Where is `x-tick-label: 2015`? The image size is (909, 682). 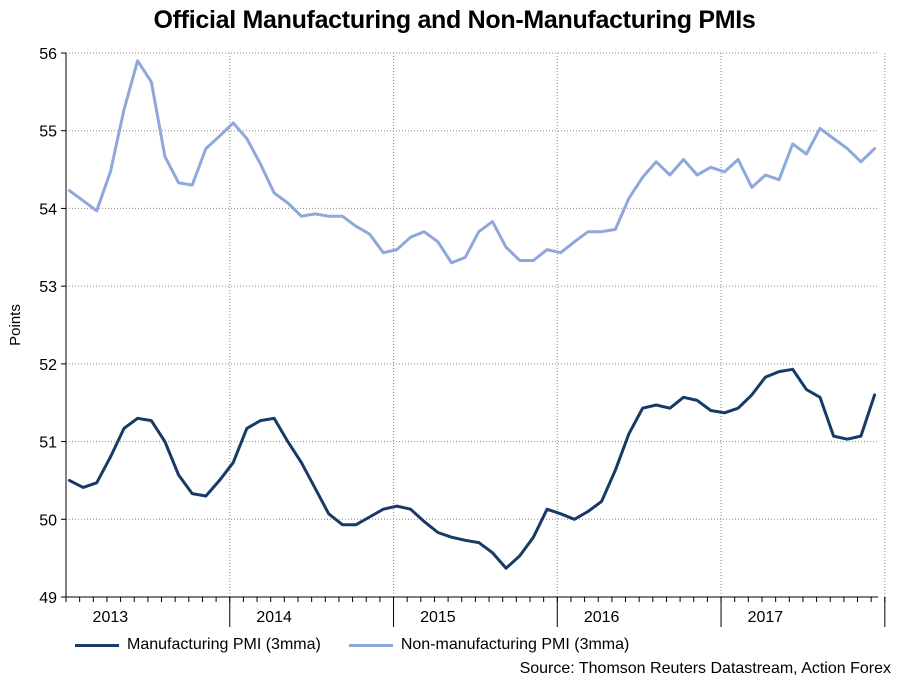
x-tick-label: 2015 is located at coordinates (438, 617).